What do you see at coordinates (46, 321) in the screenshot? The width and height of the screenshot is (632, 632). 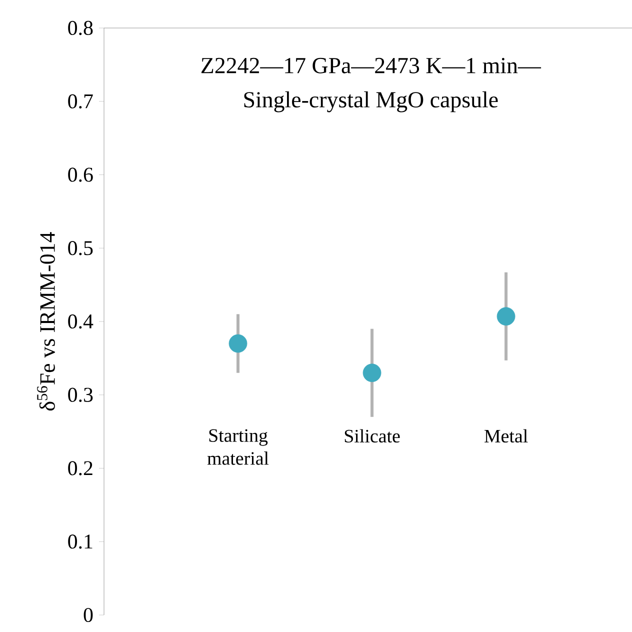 I see `y-axis-title: δ$^{56}$Fe vs IRMM-014` at bounding box center [46, 321].